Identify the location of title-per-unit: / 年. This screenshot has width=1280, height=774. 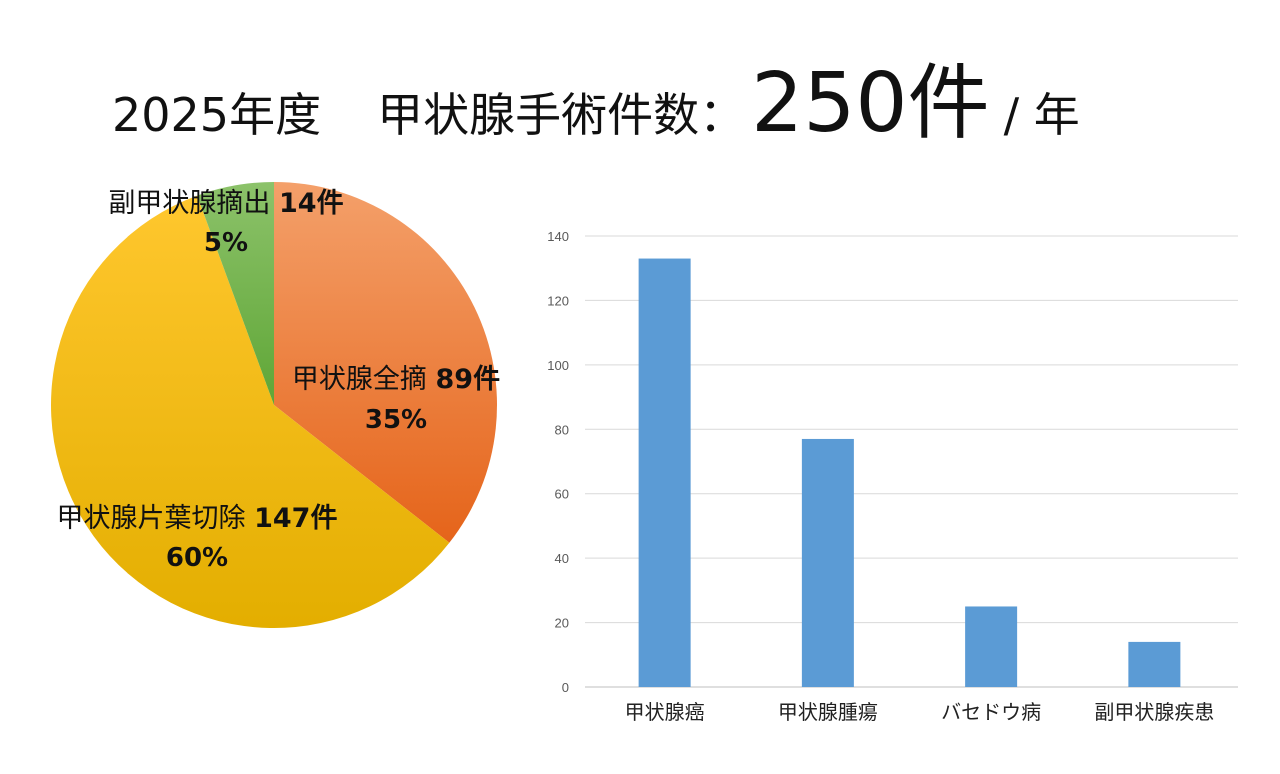
(1041, 115).